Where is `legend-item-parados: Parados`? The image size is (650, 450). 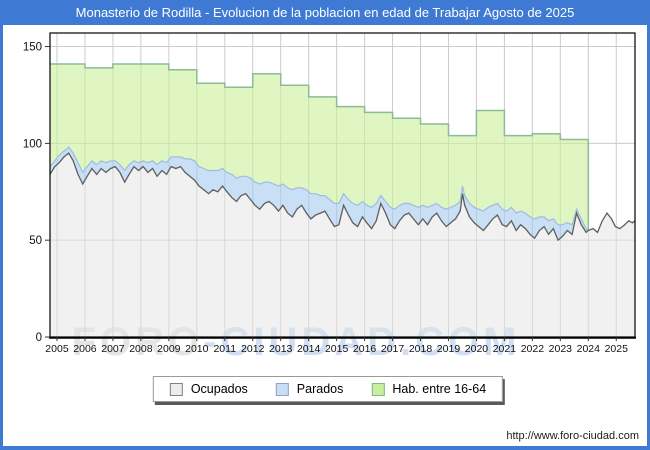 legend-item-parados: Parados is located at coordinates (309, 389).